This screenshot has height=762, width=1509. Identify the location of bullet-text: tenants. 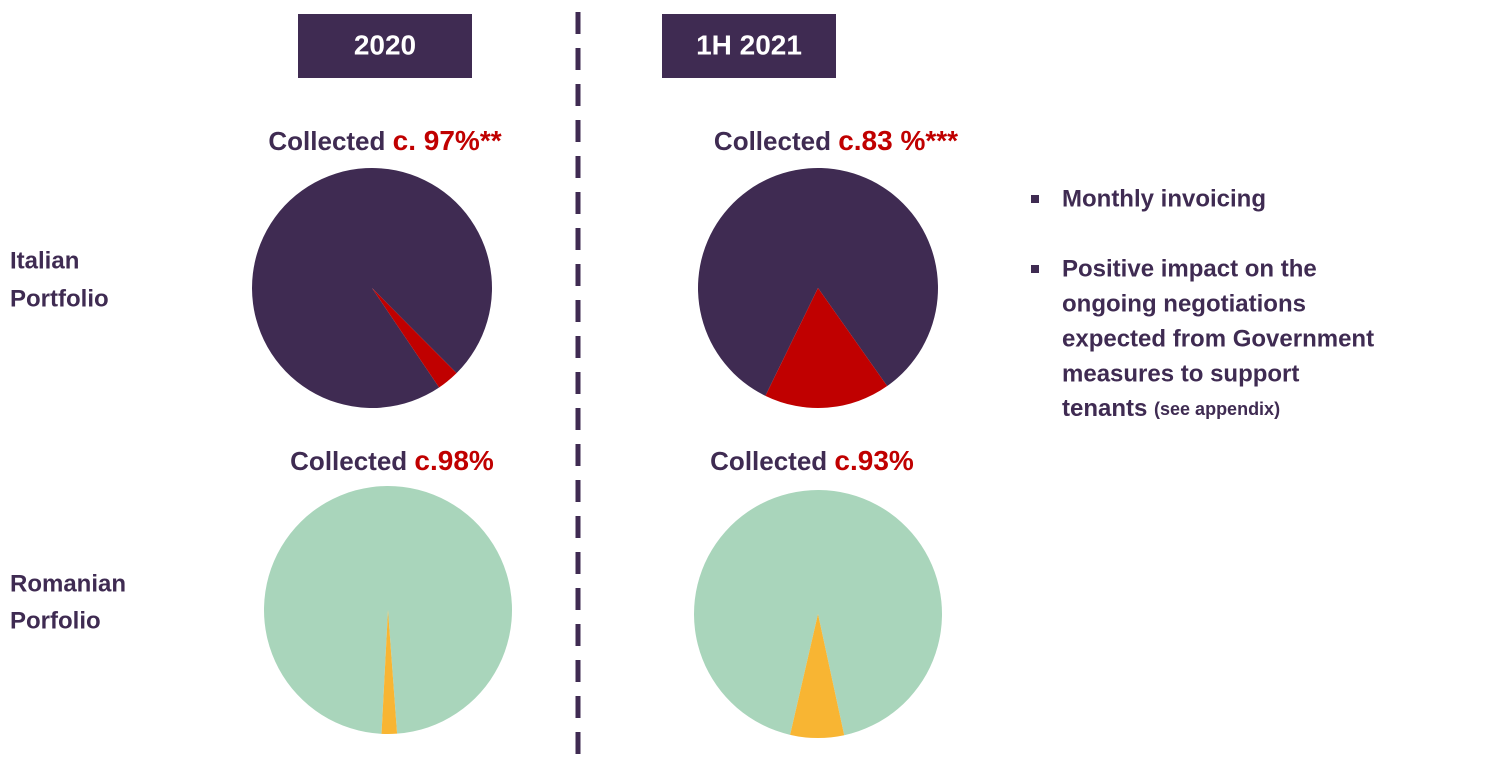
(1104, 408).